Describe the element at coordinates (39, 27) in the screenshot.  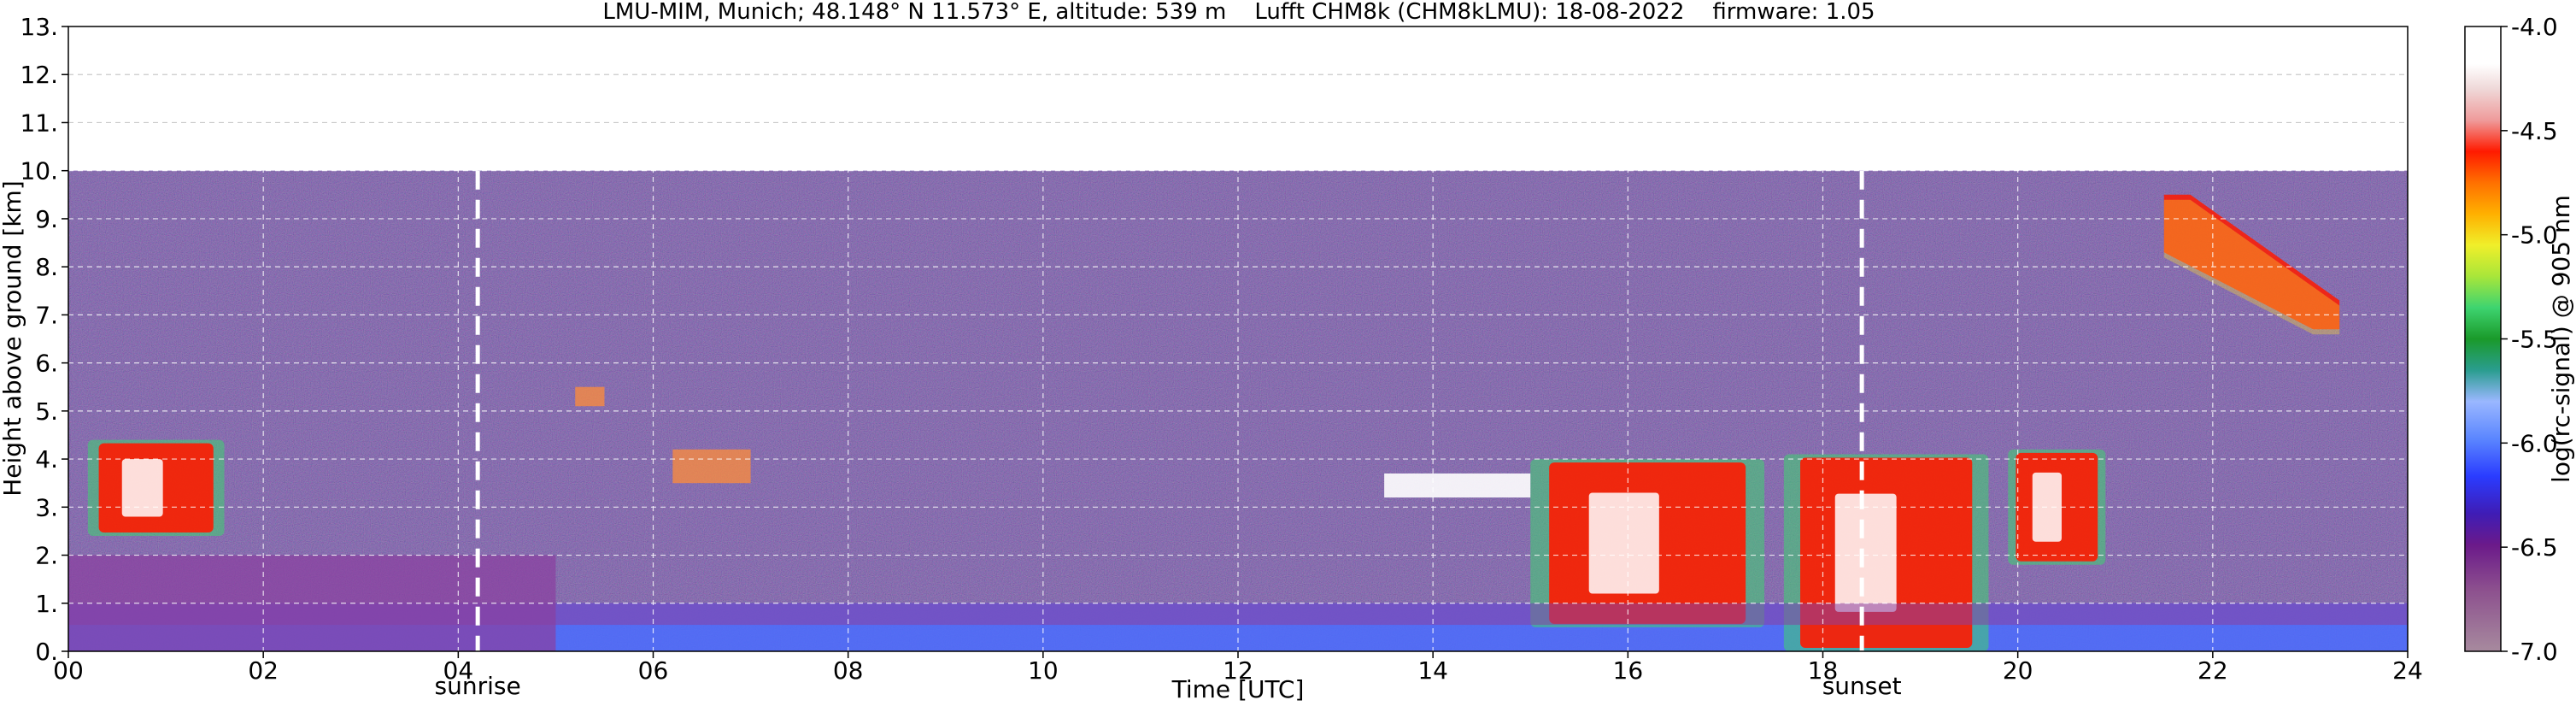
I see `y-tick-label: 13.` at that location.